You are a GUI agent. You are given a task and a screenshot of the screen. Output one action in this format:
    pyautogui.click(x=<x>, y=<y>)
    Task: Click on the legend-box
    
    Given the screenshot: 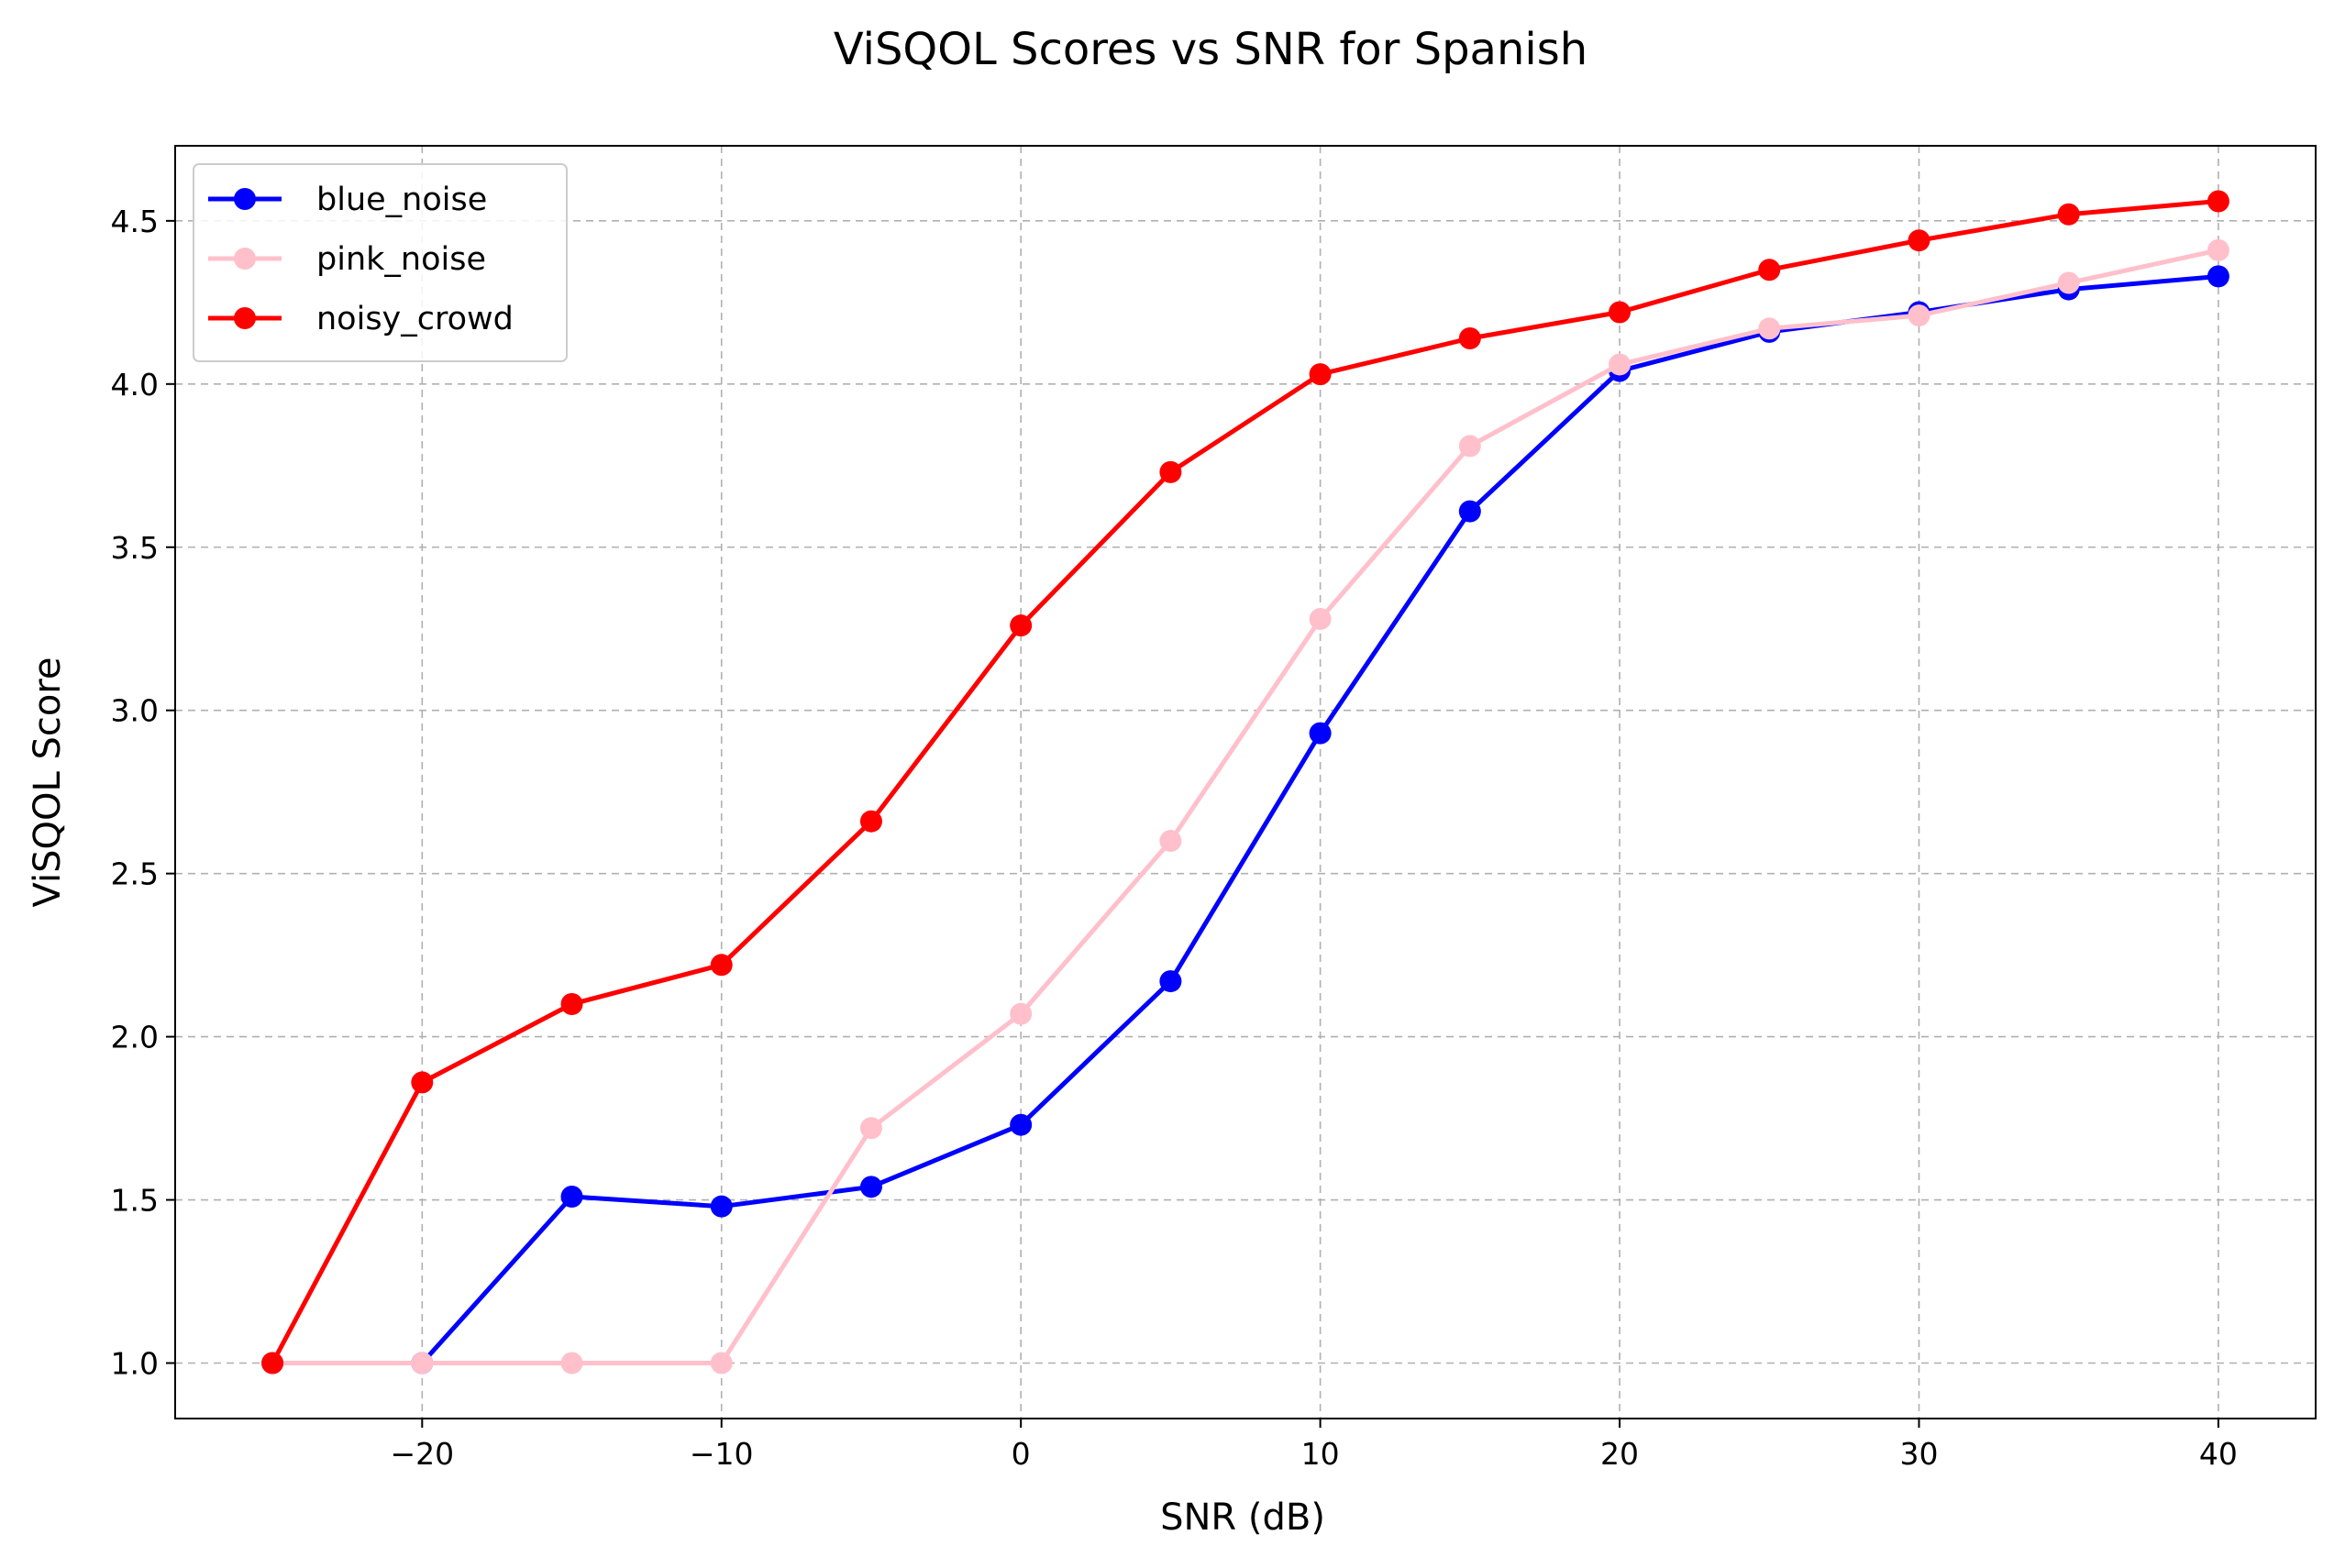 What is the action you would take?
    pyautogui.click(x=380, y=262)
    